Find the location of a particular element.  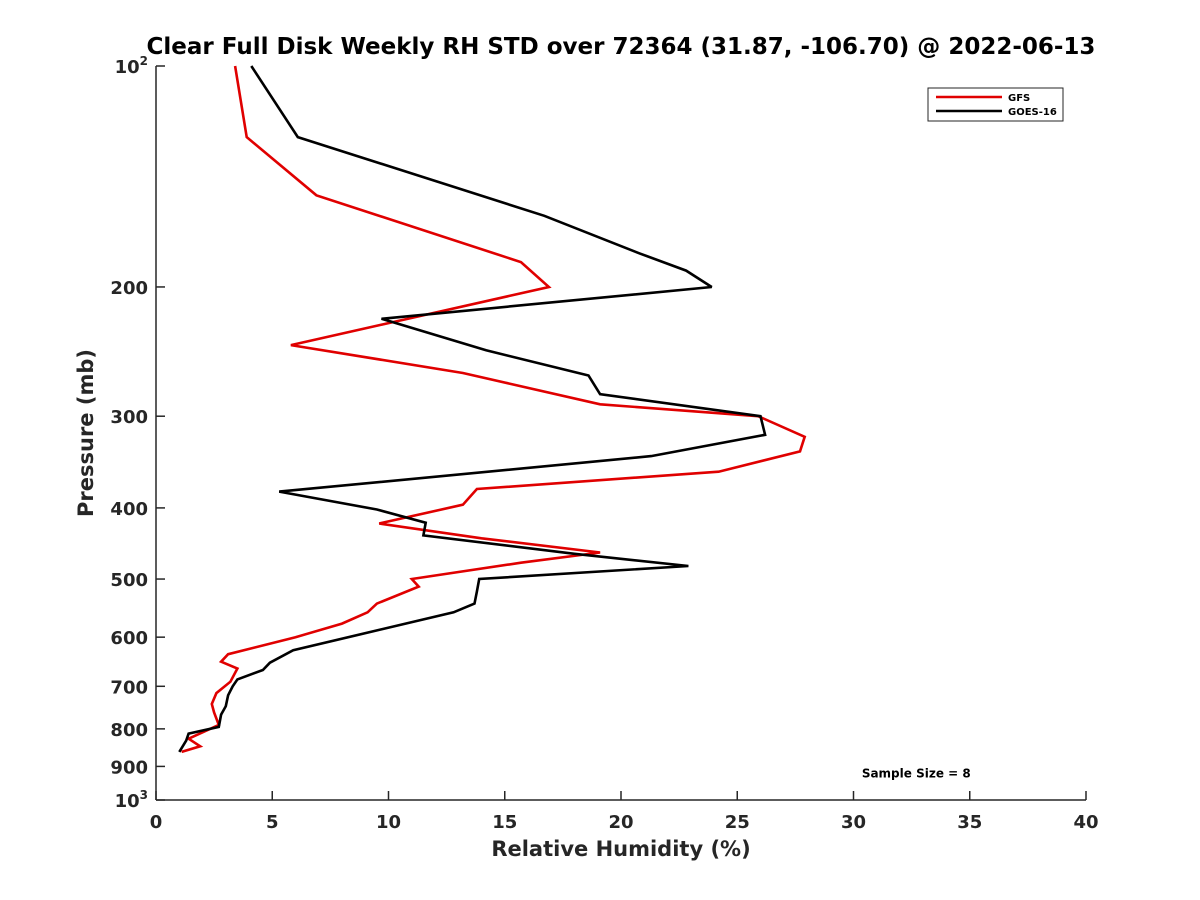

legend-label-gfs: GFS is located at coordinates (1019, 98).